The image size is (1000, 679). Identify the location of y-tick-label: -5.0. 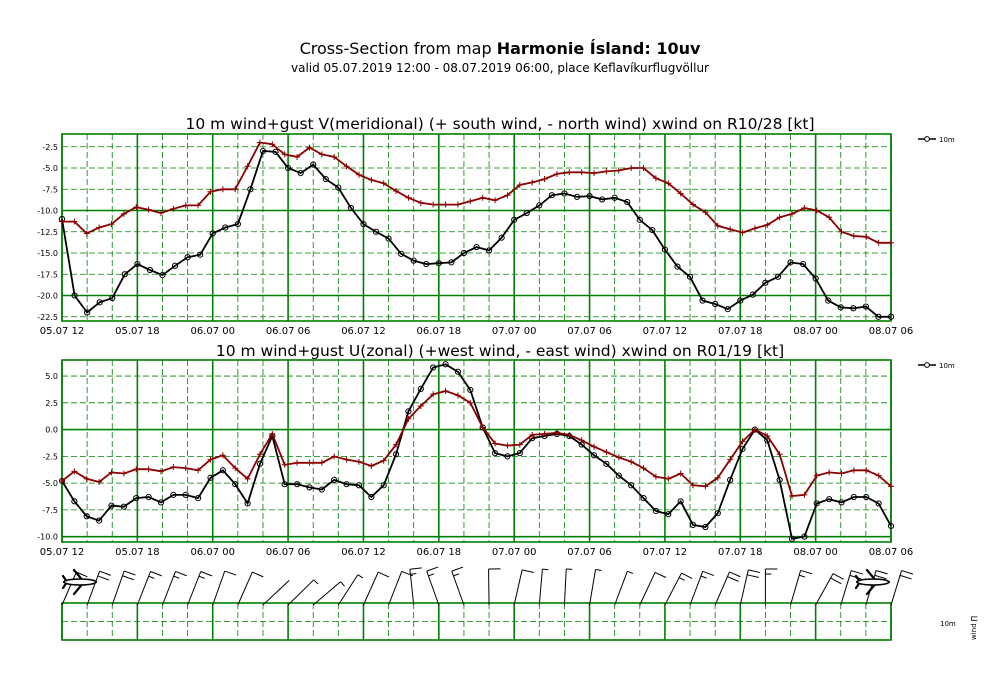
(50, 168).